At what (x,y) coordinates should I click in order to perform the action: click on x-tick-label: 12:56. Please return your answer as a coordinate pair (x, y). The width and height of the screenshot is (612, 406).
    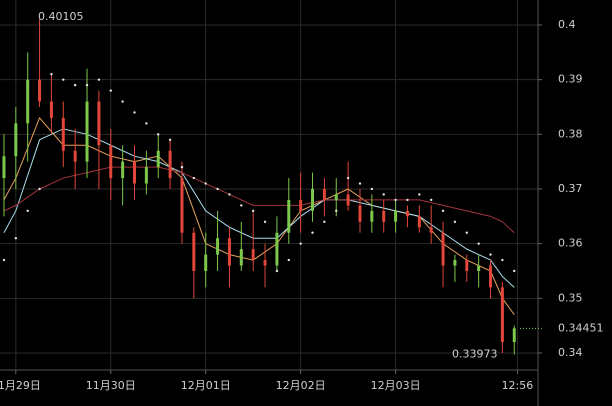
    Looking at the image, I should click on (518, 385).